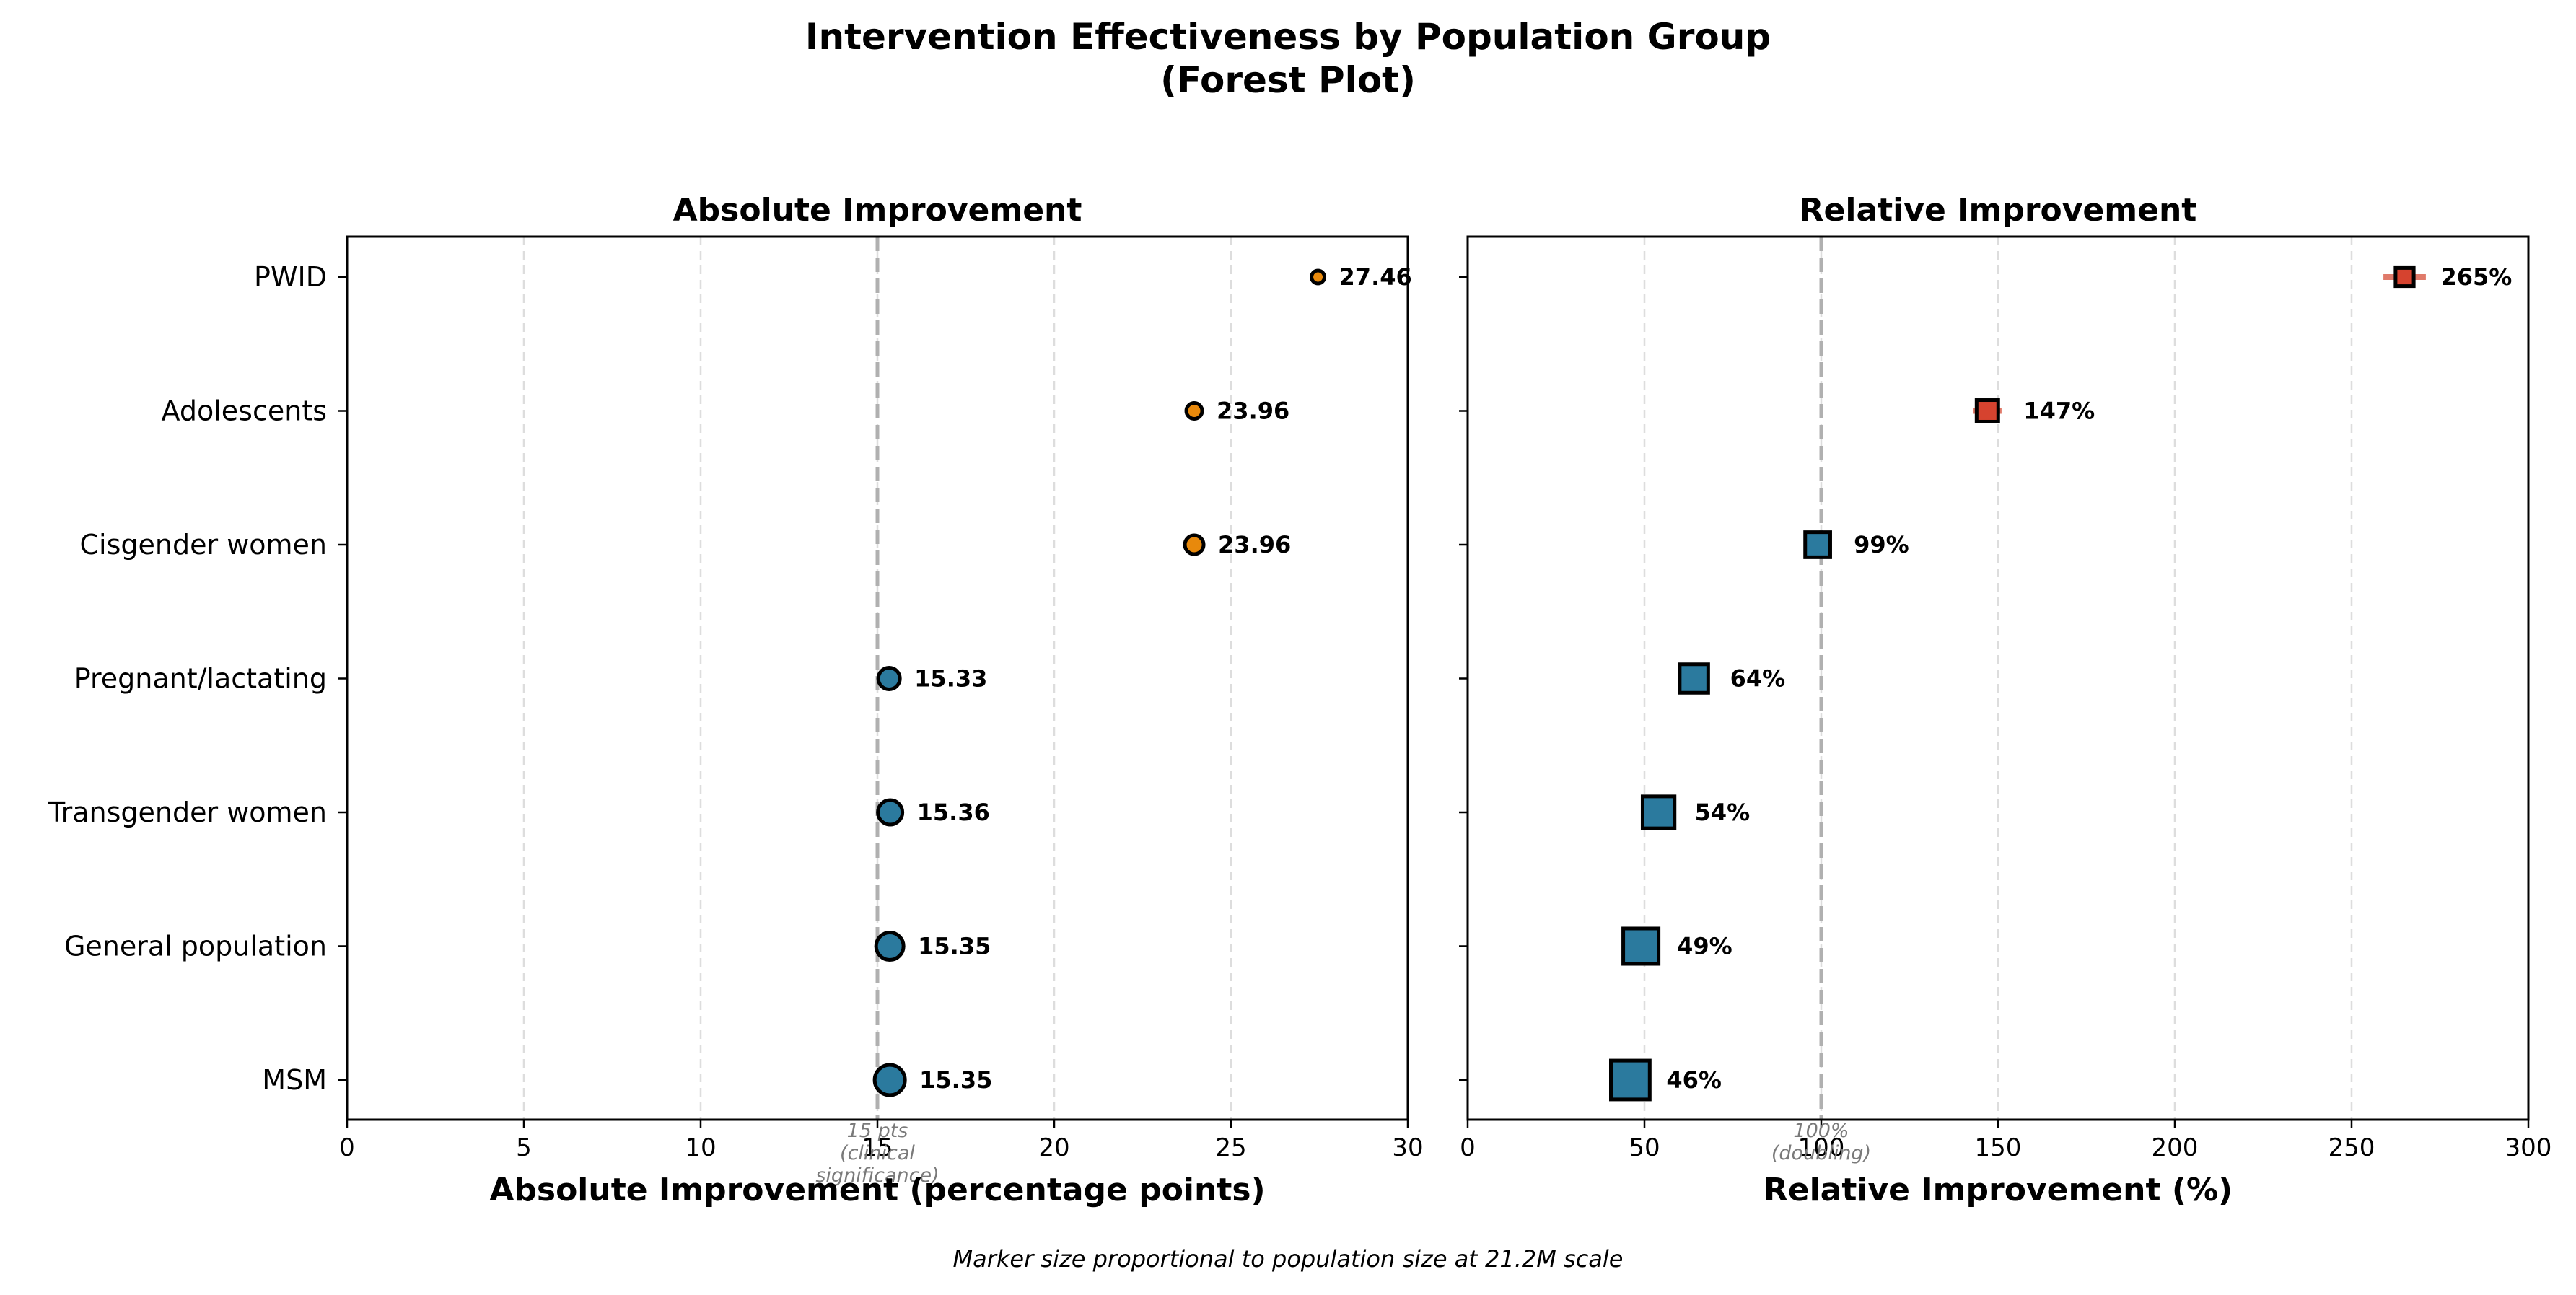  Describe the element at coordinates (200, 679) in the screenshot. I see `y-tick-label: Pregnant/lactating` at that location.